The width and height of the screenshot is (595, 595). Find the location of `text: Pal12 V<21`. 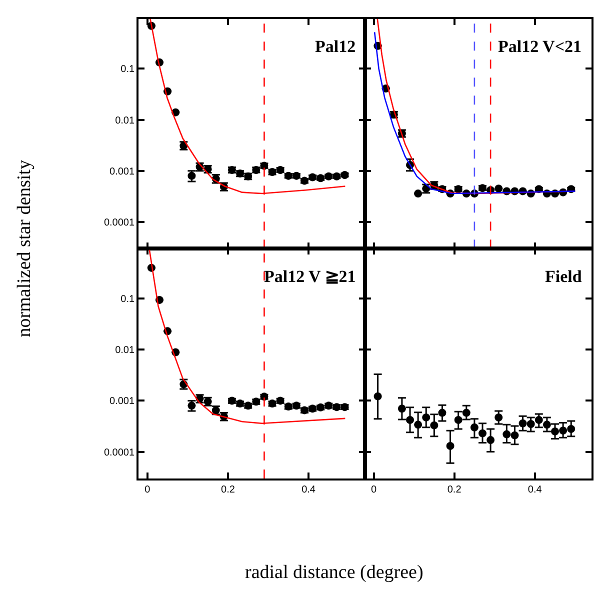

text: Pal12 V<21 is located at coordinates (540, 46).